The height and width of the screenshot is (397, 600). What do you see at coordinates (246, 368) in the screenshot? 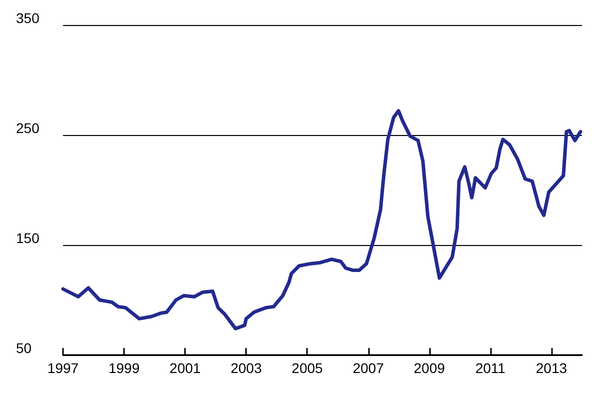
I see `x-tick-label: 2003` at bounding box center [246, 368].